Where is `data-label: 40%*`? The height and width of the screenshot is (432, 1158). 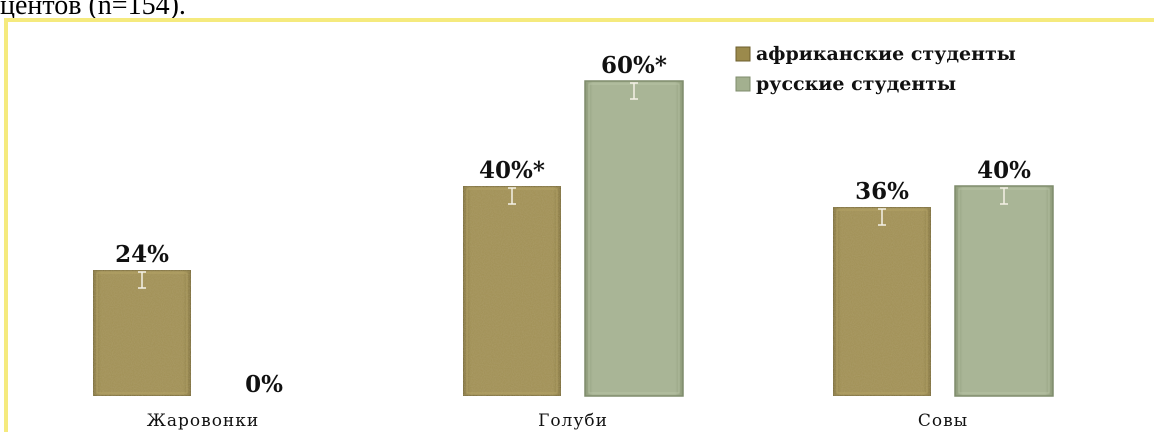 data-label: 40%* is located at coordinates (512, 170).